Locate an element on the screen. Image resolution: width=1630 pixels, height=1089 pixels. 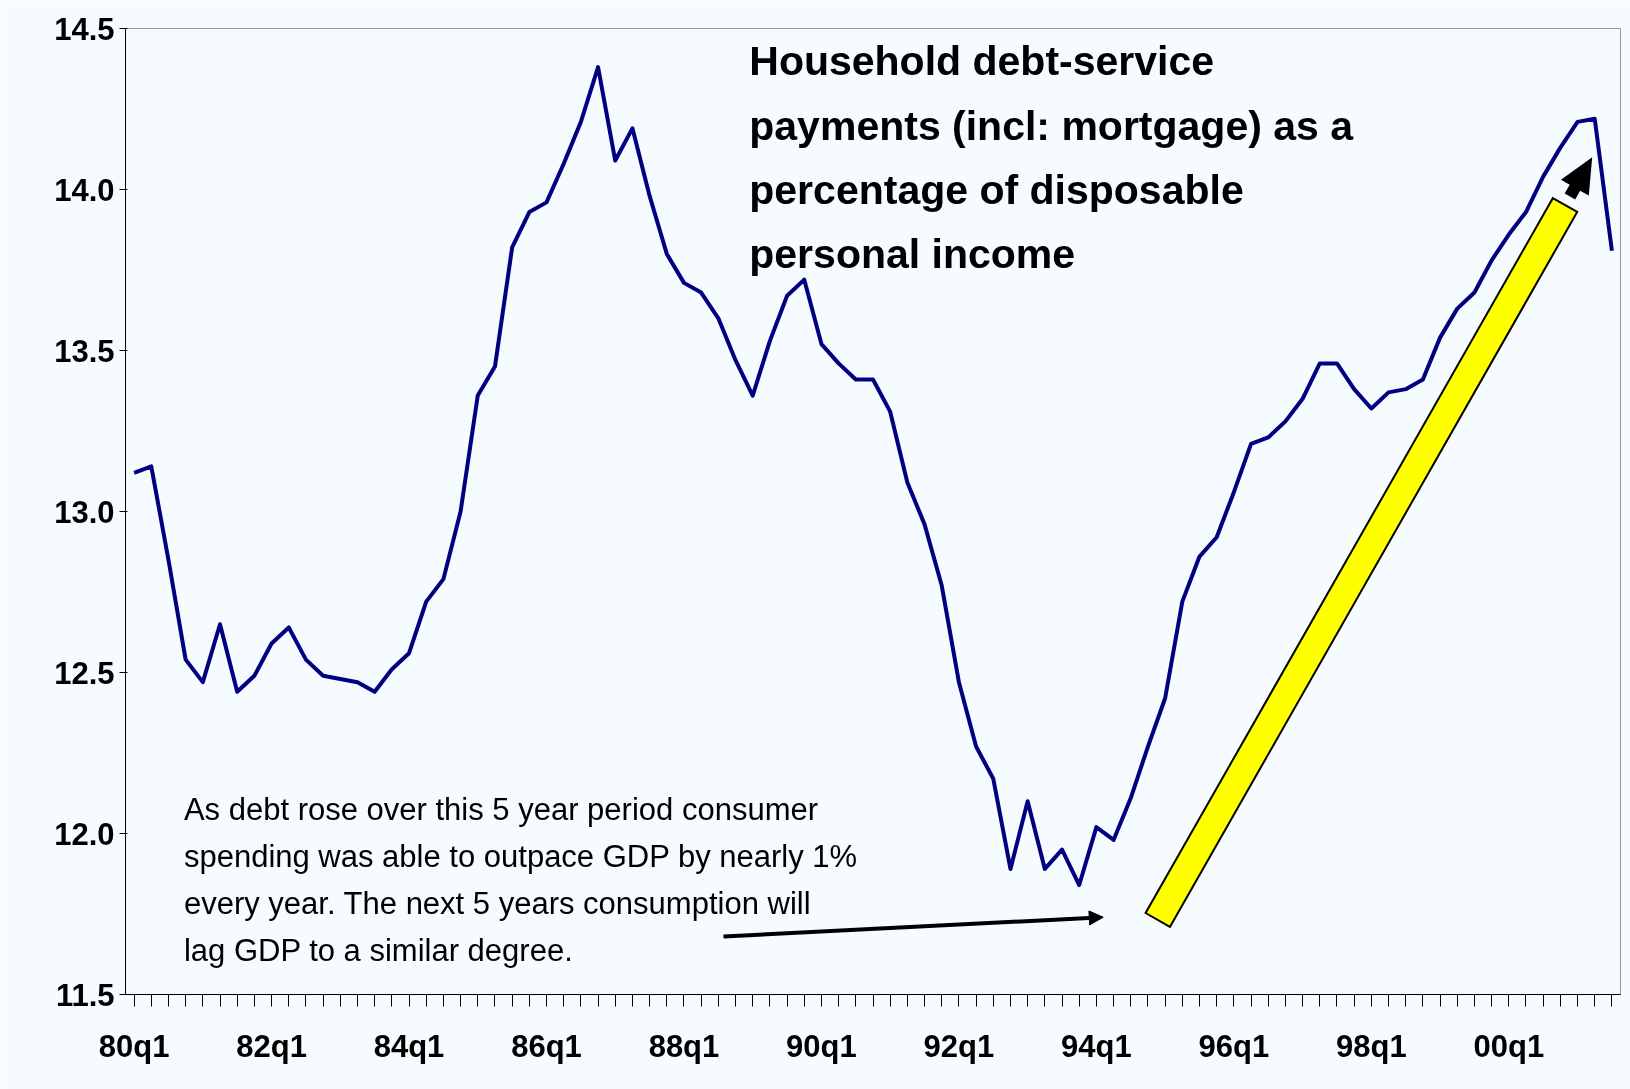
x-tick-label: 98q1 is located at coordinates (1371, 1046).